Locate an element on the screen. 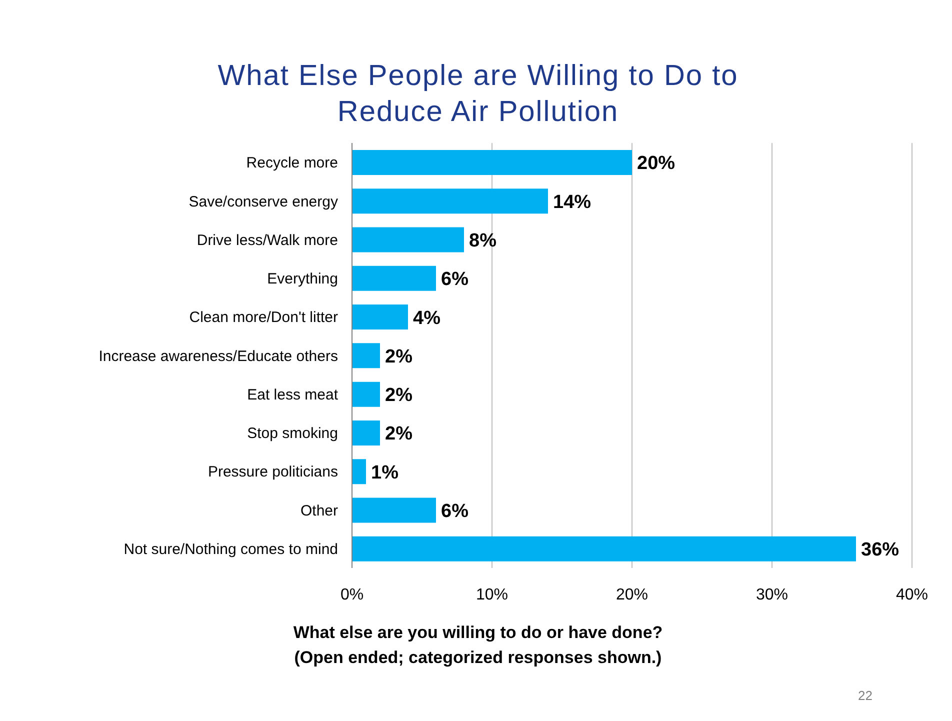 The height and width of the screenshot is (721, 952). chart-title: What Else People are Willing to Do to Reduce Air Pollution is located at coordinates (478, 94).